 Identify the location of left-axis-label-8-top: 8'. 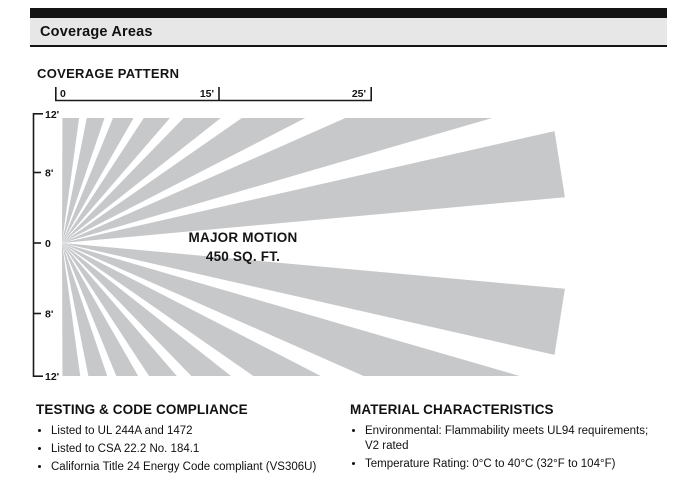
(49, 174).